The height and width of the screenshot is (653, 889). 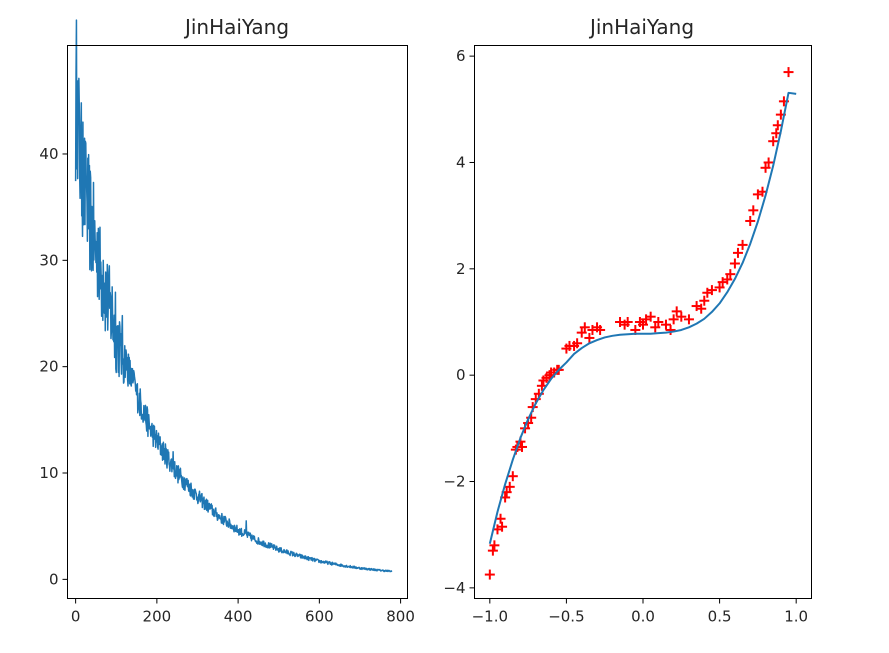 I want to click on y-tick-label: 30, so click(x=48, y=260).